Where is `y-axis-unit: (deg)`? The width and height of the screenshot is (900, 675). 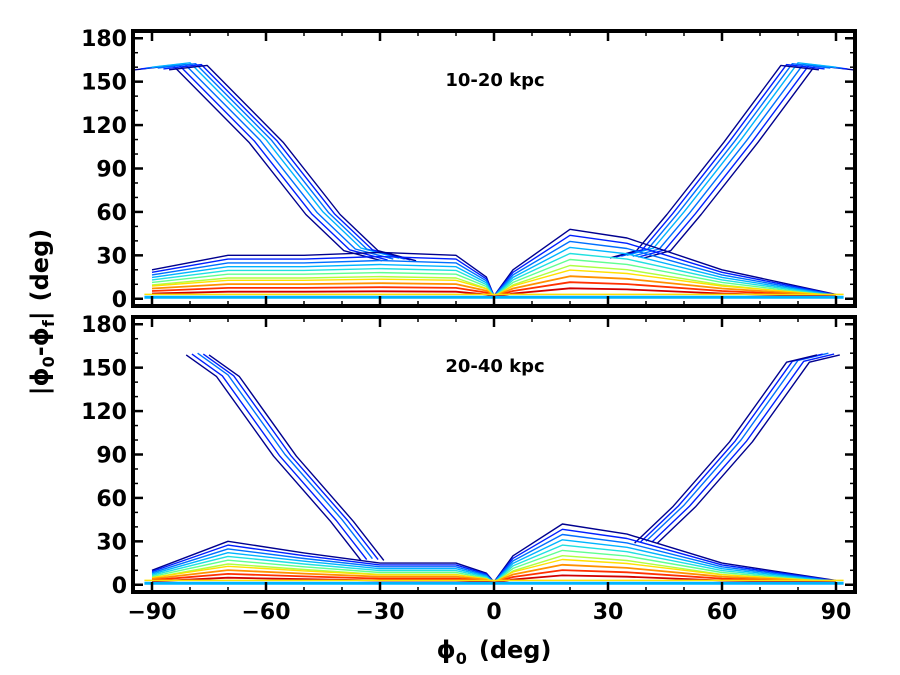
y-axis-unit: (deg) is located at coordinates (40, 265).